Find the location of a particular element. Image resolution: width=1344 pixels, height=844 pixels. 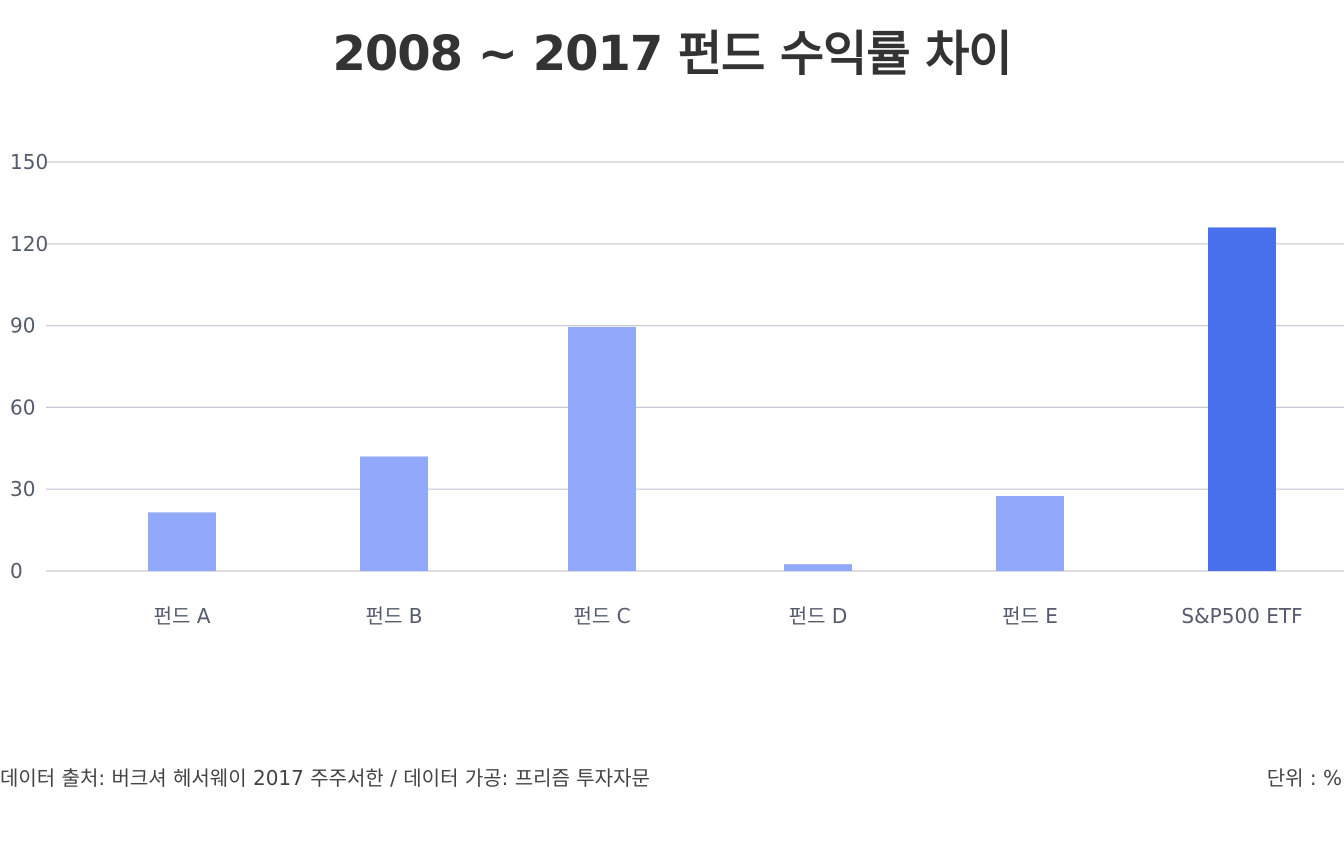

y-tick-label: 60 is located at coordinates (22, 407).